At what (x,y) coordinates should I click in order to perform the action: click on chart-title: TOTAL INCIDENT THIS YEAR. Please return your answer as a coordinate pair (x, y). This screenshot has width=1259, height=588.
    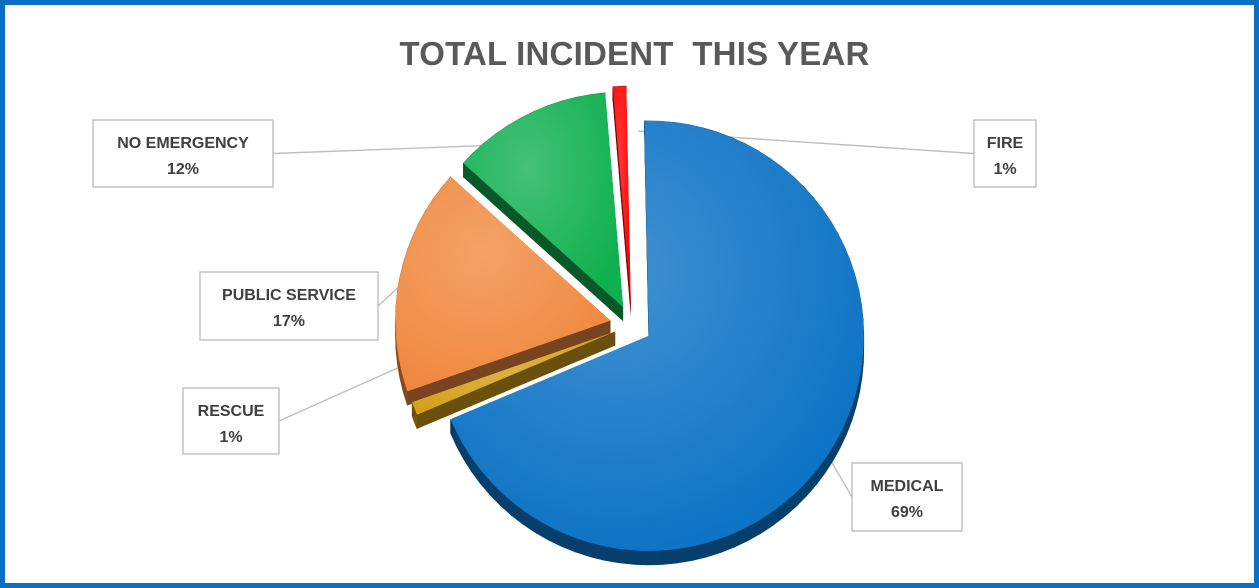
    Looking at the image, I should click on (634, 53).